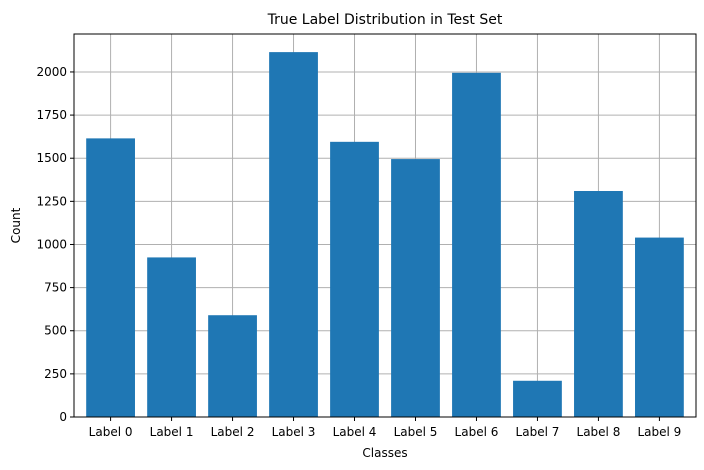  I want to click on x-tick-label: Label 9, so click(659, 432).